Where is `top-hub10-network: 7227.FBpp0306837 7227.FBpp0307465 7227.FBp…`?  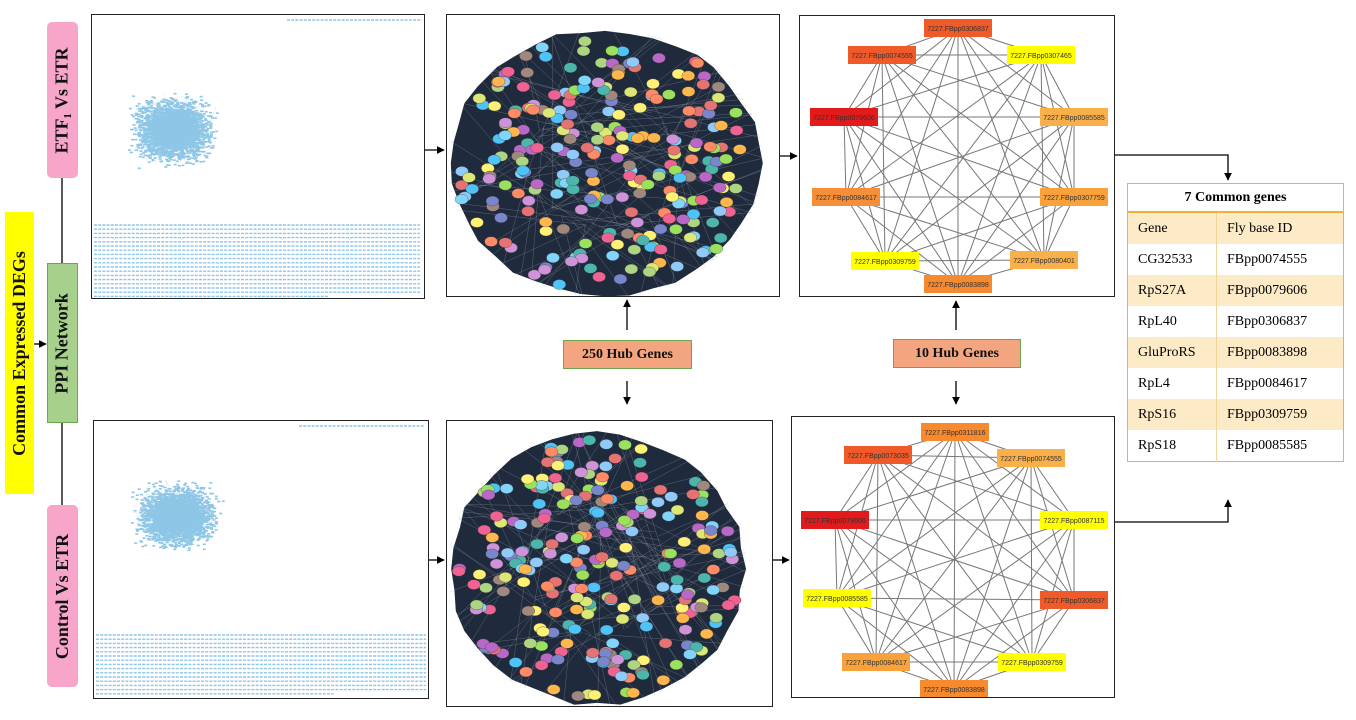 top-hub10-network: 7227.FBpp0306837 7227.FBpp0307465 7227.FBp… is located at coordinates (959, 156).